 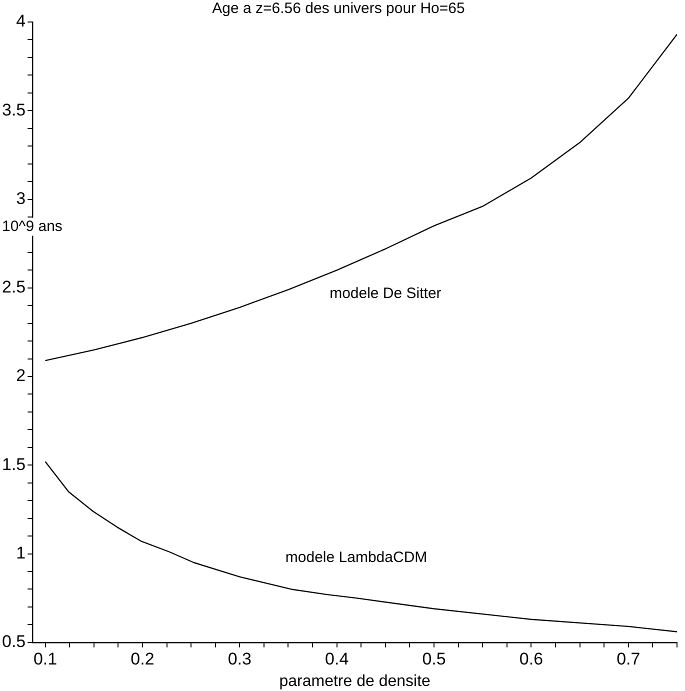 What do you see at coordinates (337, 658) in the screenshot?
I see `x-tick-label: 0.4` at bounding box center [337, 658].